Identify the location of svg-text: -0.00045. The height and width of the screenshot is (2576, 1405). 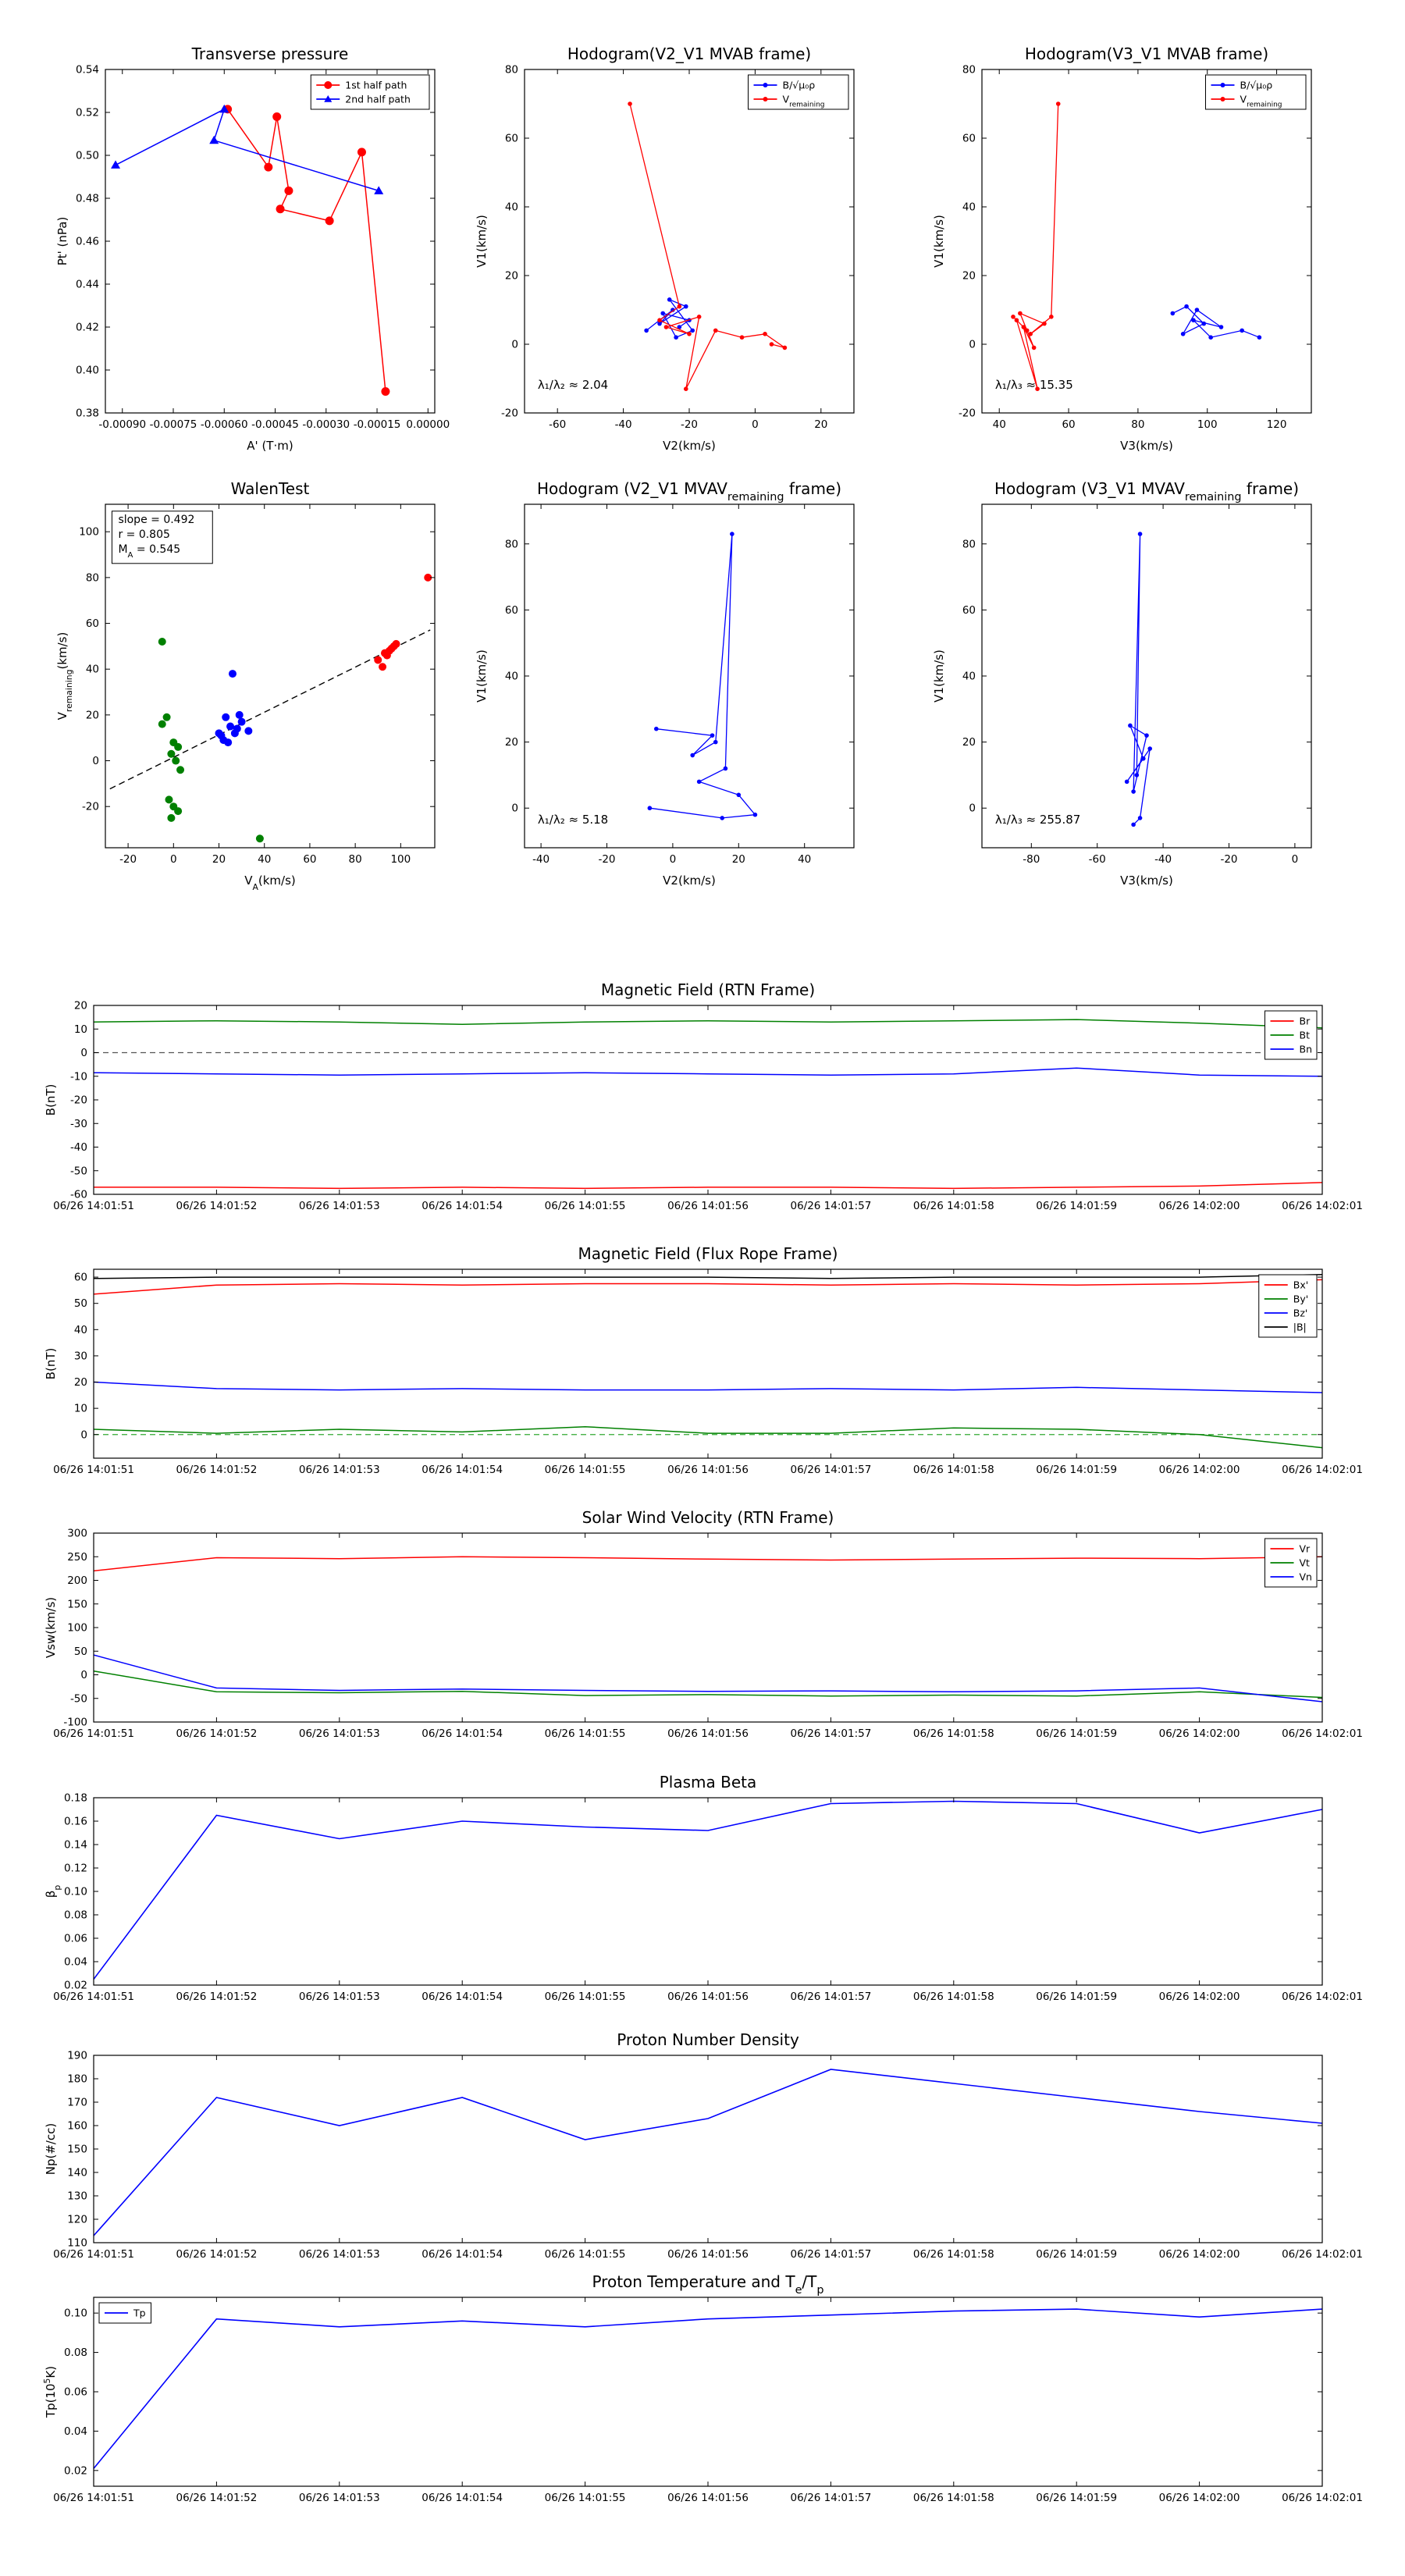
(275, 424).